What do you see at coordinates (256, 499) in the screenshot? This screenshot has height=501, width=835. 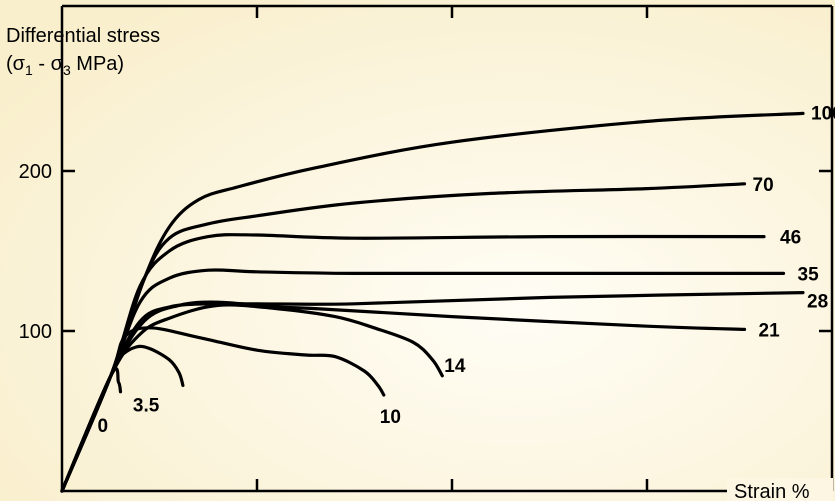 I see `x-tick-label: 1` at bounding box center [256, 499].